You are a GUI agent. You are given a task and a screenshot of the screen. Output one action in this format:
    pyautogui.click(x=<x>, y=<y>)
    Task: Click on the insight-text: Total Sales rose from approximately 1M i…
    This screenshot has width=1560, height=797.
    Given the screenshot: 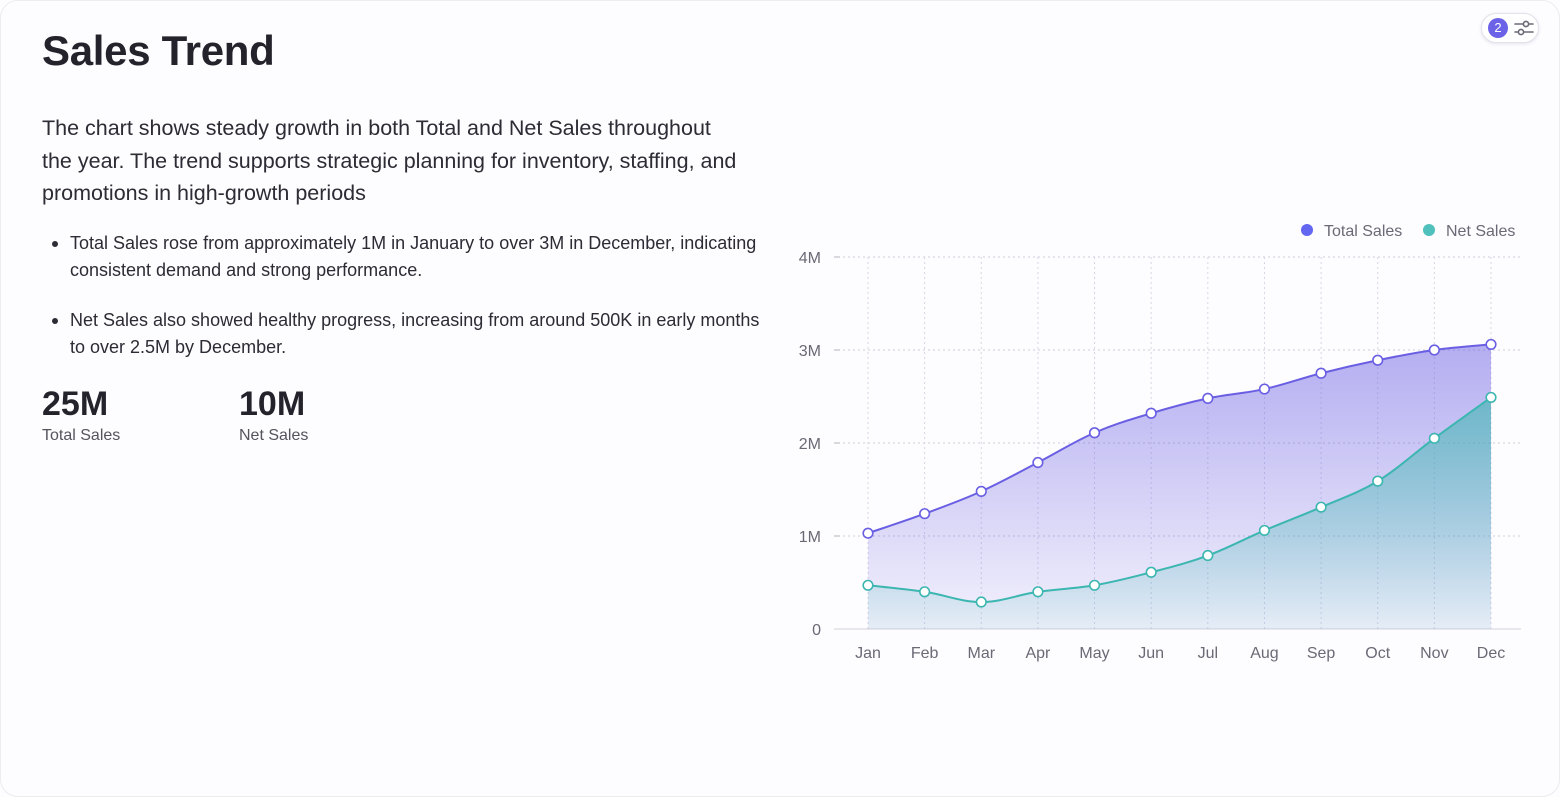 What is the action you would take?
    pyautogui.click(x=413, y=256)
    